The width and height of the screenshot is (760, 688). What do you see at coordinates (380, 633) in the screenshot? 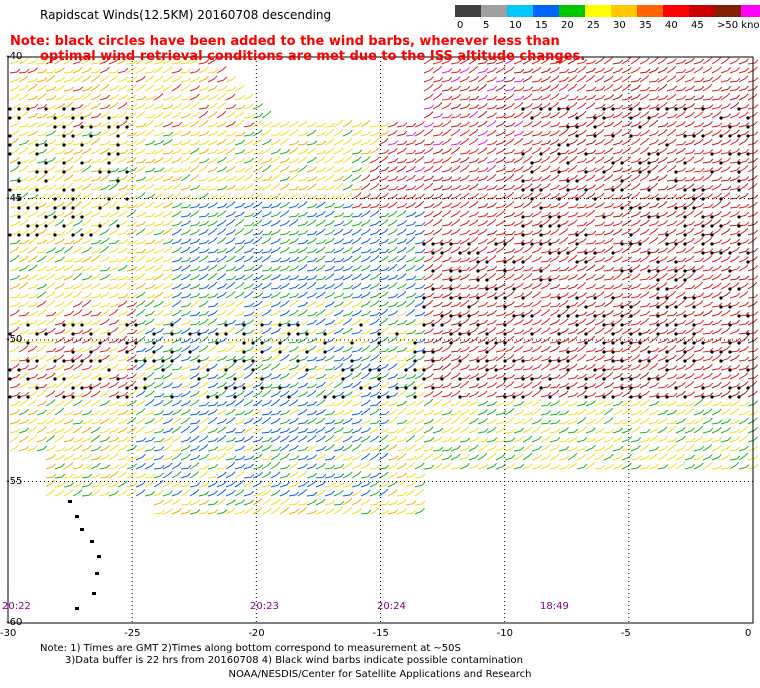
I see `longitude-label: -15` at bounding box center [380, 633].